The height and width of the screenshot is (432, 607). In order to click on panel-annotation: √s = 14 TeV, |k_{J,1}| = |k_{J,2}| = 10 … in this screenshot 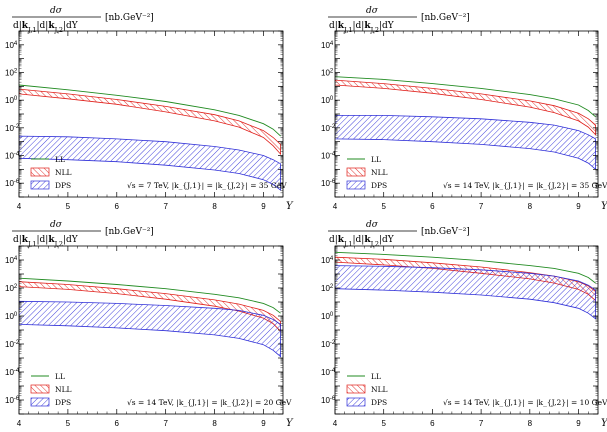, I will do `click(525, 402)`.